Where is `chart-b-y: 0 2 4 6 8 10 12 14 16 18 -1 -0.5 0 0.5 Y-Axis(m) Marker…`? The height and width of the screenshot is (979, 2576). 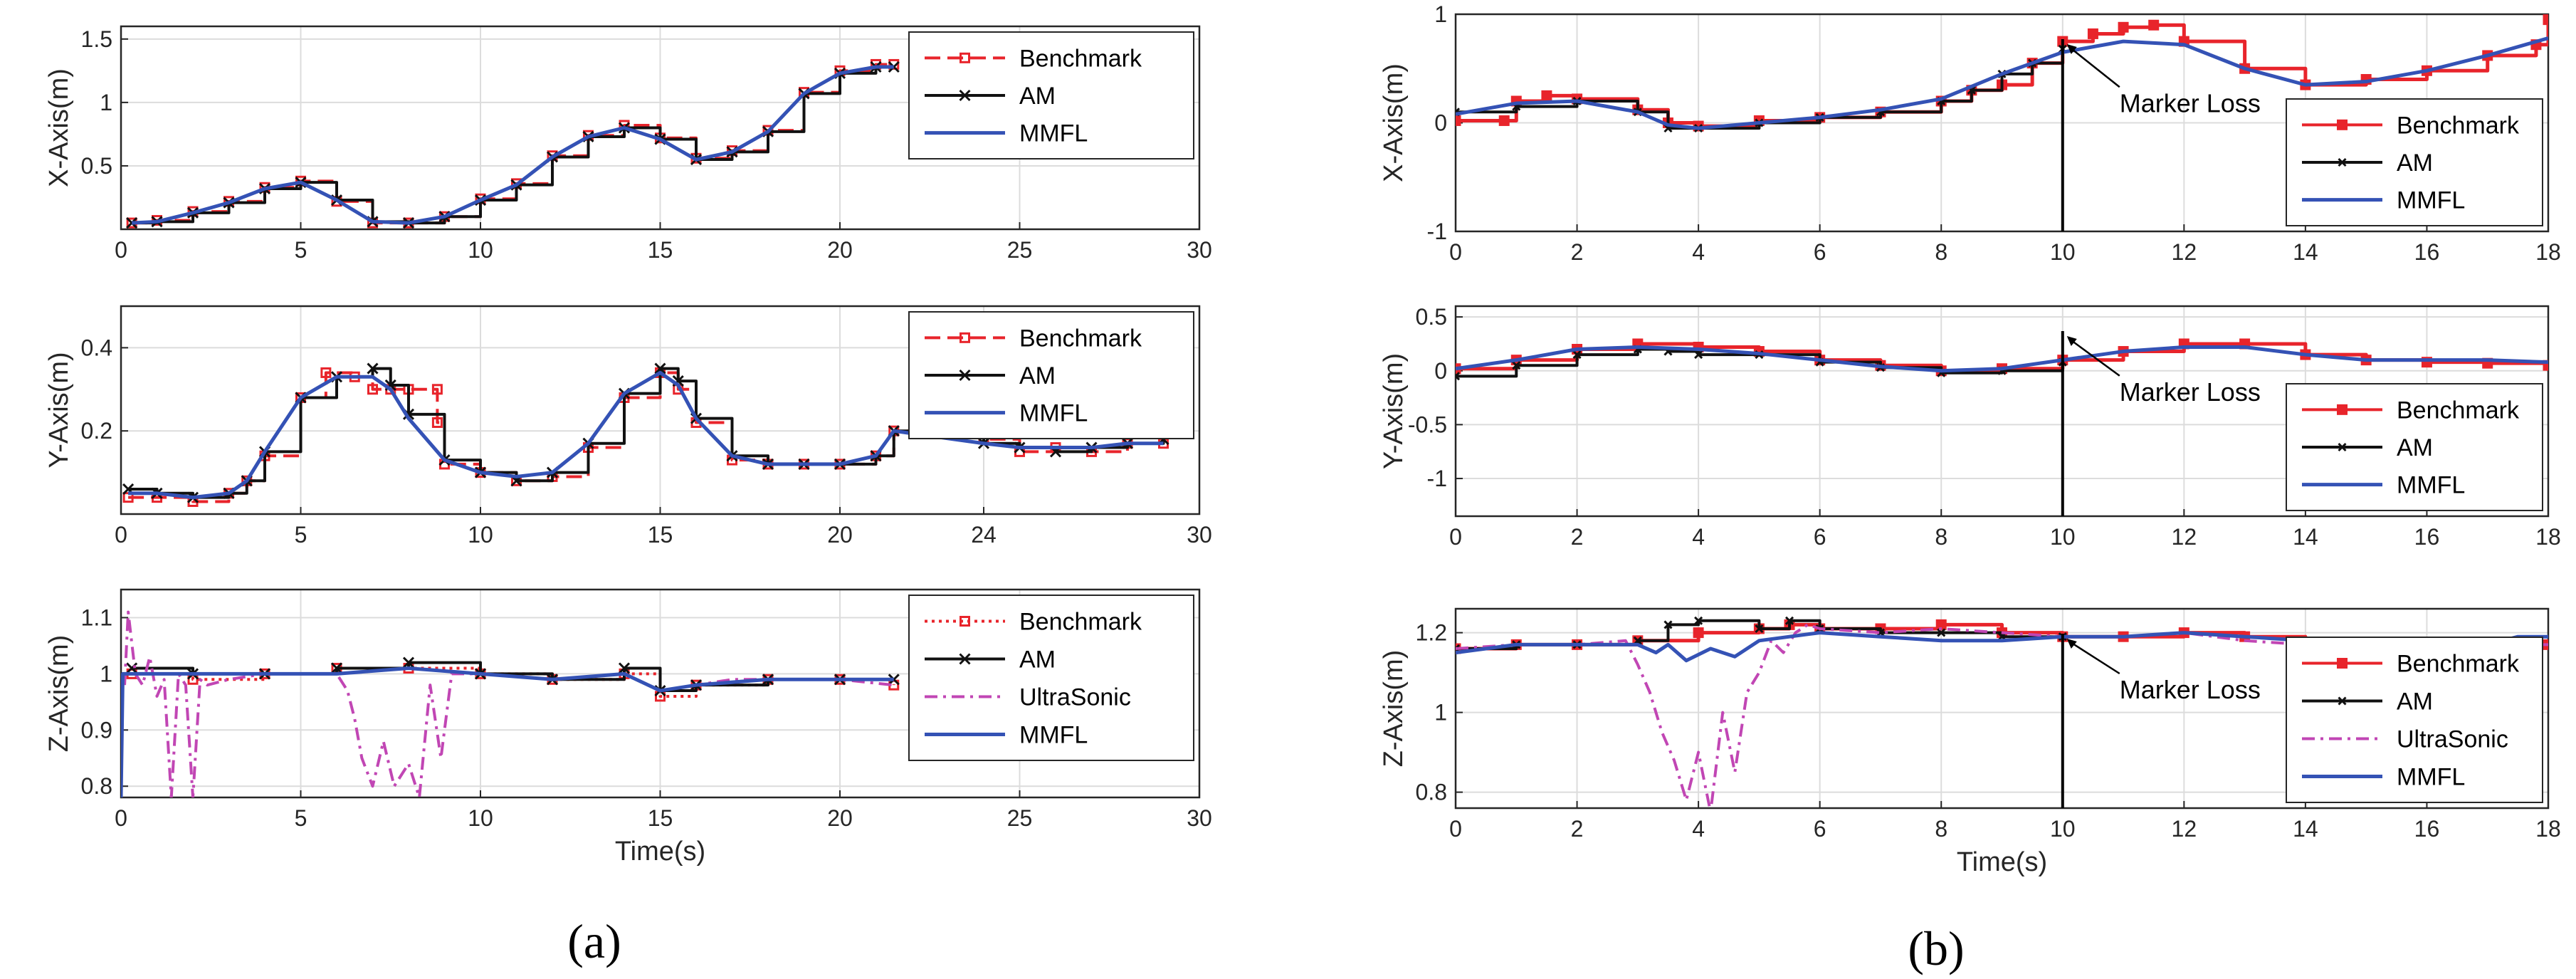
chart-b-y: 0 2 4 6 8 10 12 14 16 18 -1 -0.5 0 0.5 Y-Axis(m) Marker… is located at coordinates (1970, 427).